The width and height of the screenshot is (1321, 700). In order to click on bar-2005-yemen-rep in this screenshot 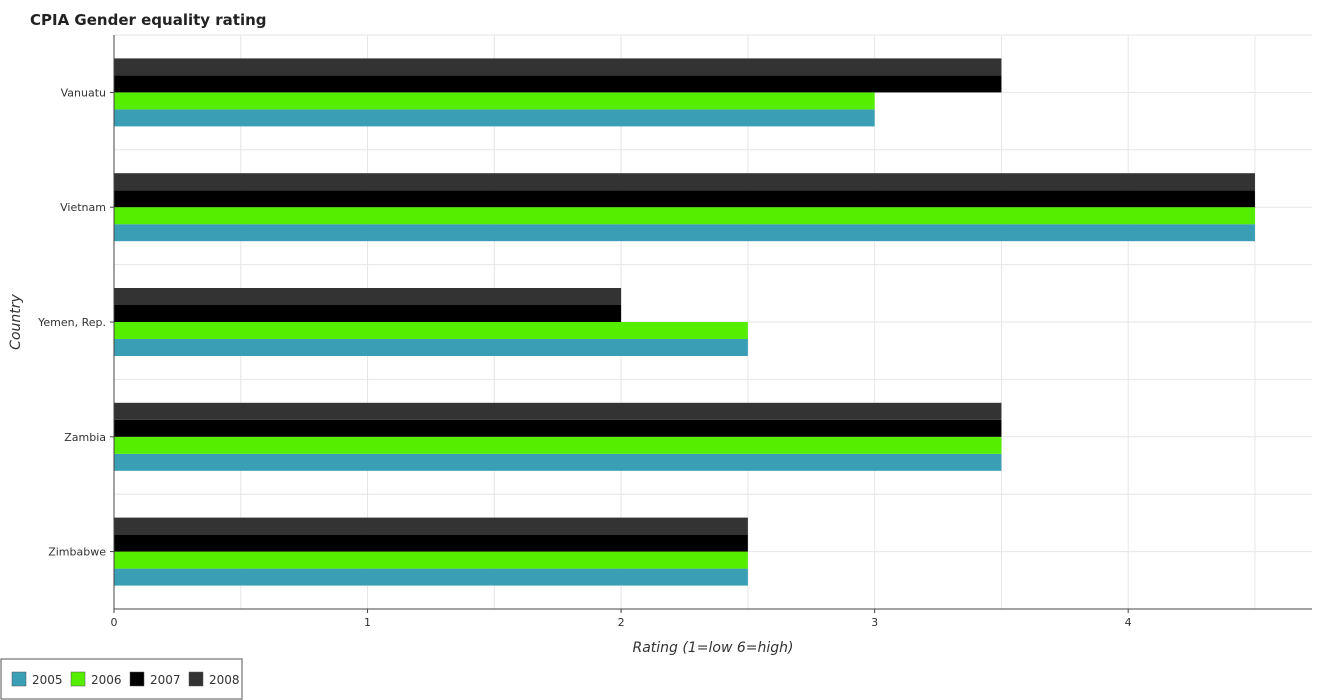, I will do `click(431, 347)`.